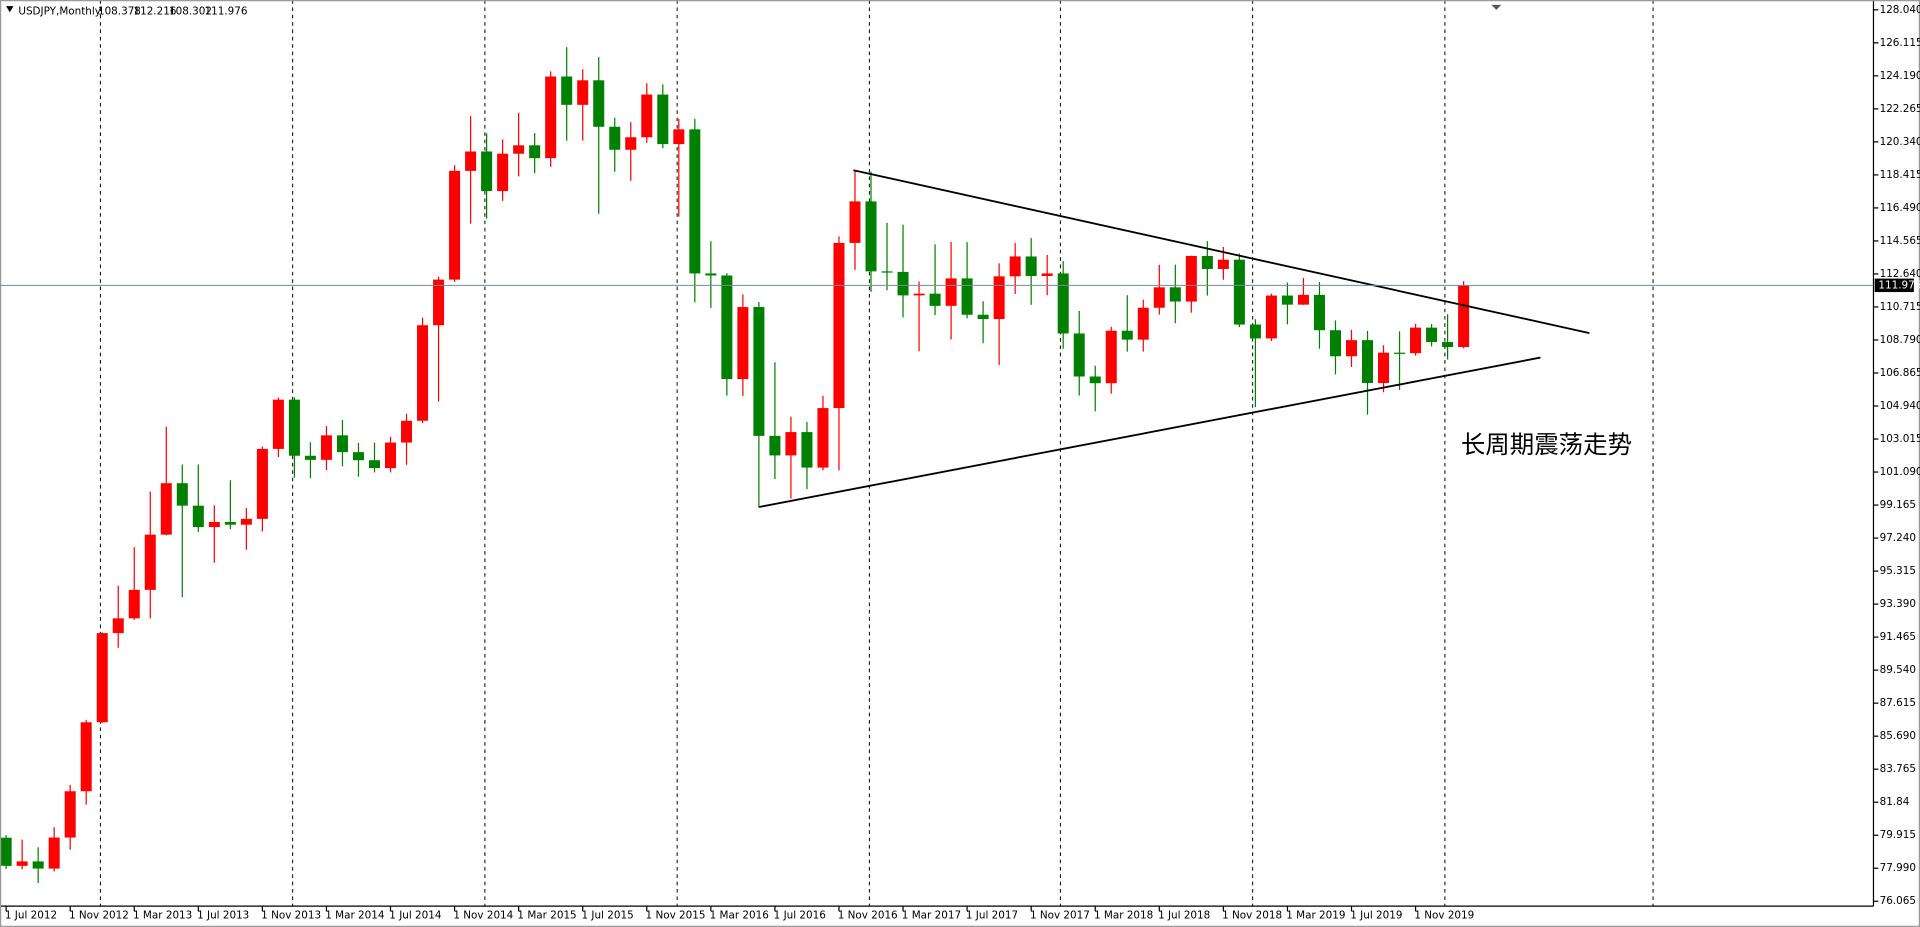  Describe the element at coordinates (59, 12) in the screenshot. I see `chart-title: USDJPY,Monthly` at that location.